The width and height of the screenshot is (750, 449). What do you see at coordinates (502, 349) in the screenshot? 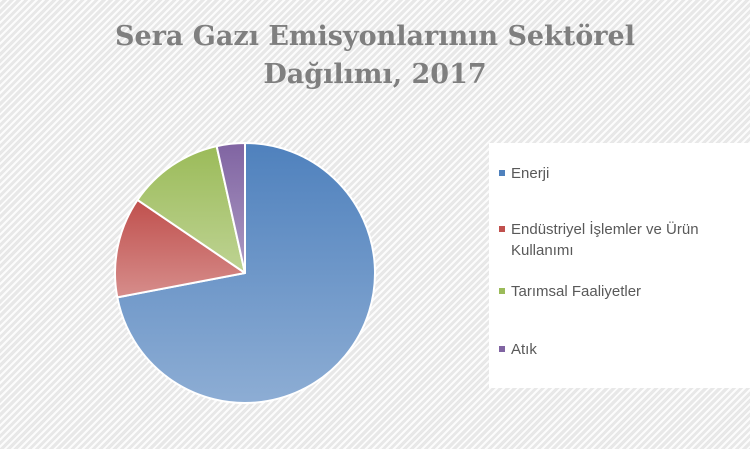
I see `legend-swatch-atik` at bounding box center [502, 349].